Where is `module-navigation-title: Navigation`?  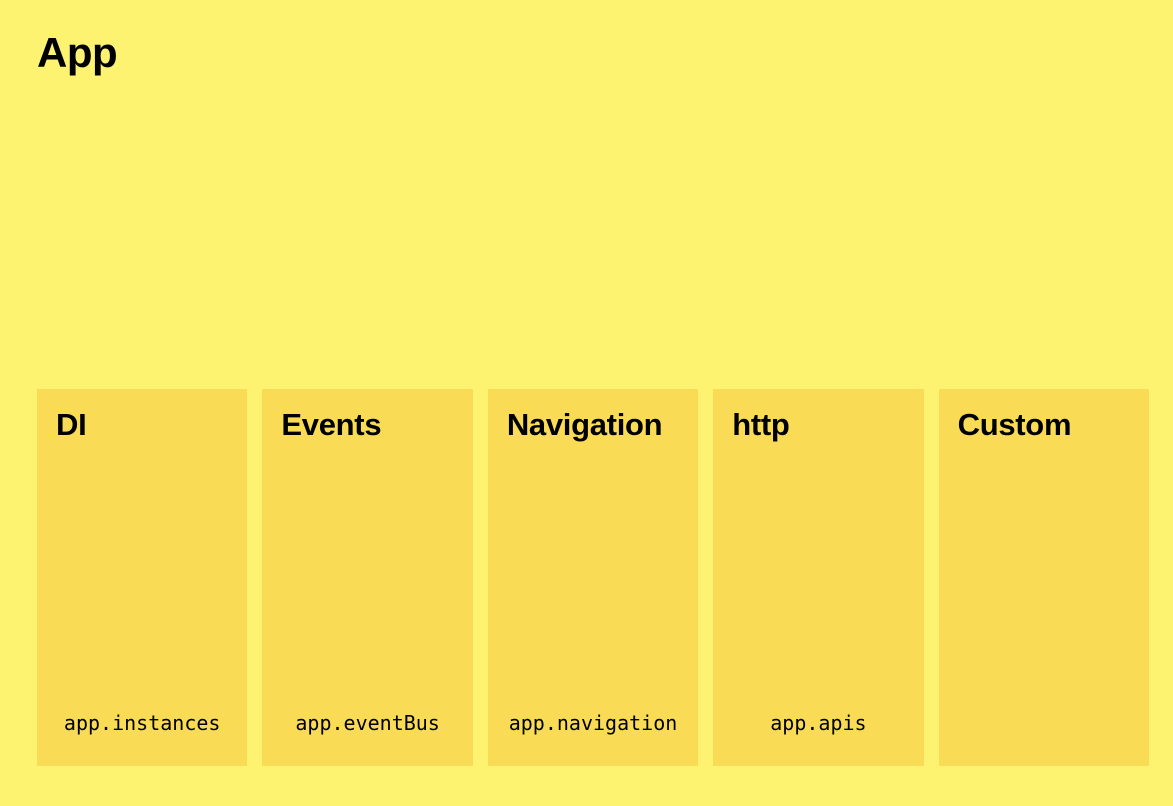 module-navigation-title: Navigation is located at coordinates (584, 424).